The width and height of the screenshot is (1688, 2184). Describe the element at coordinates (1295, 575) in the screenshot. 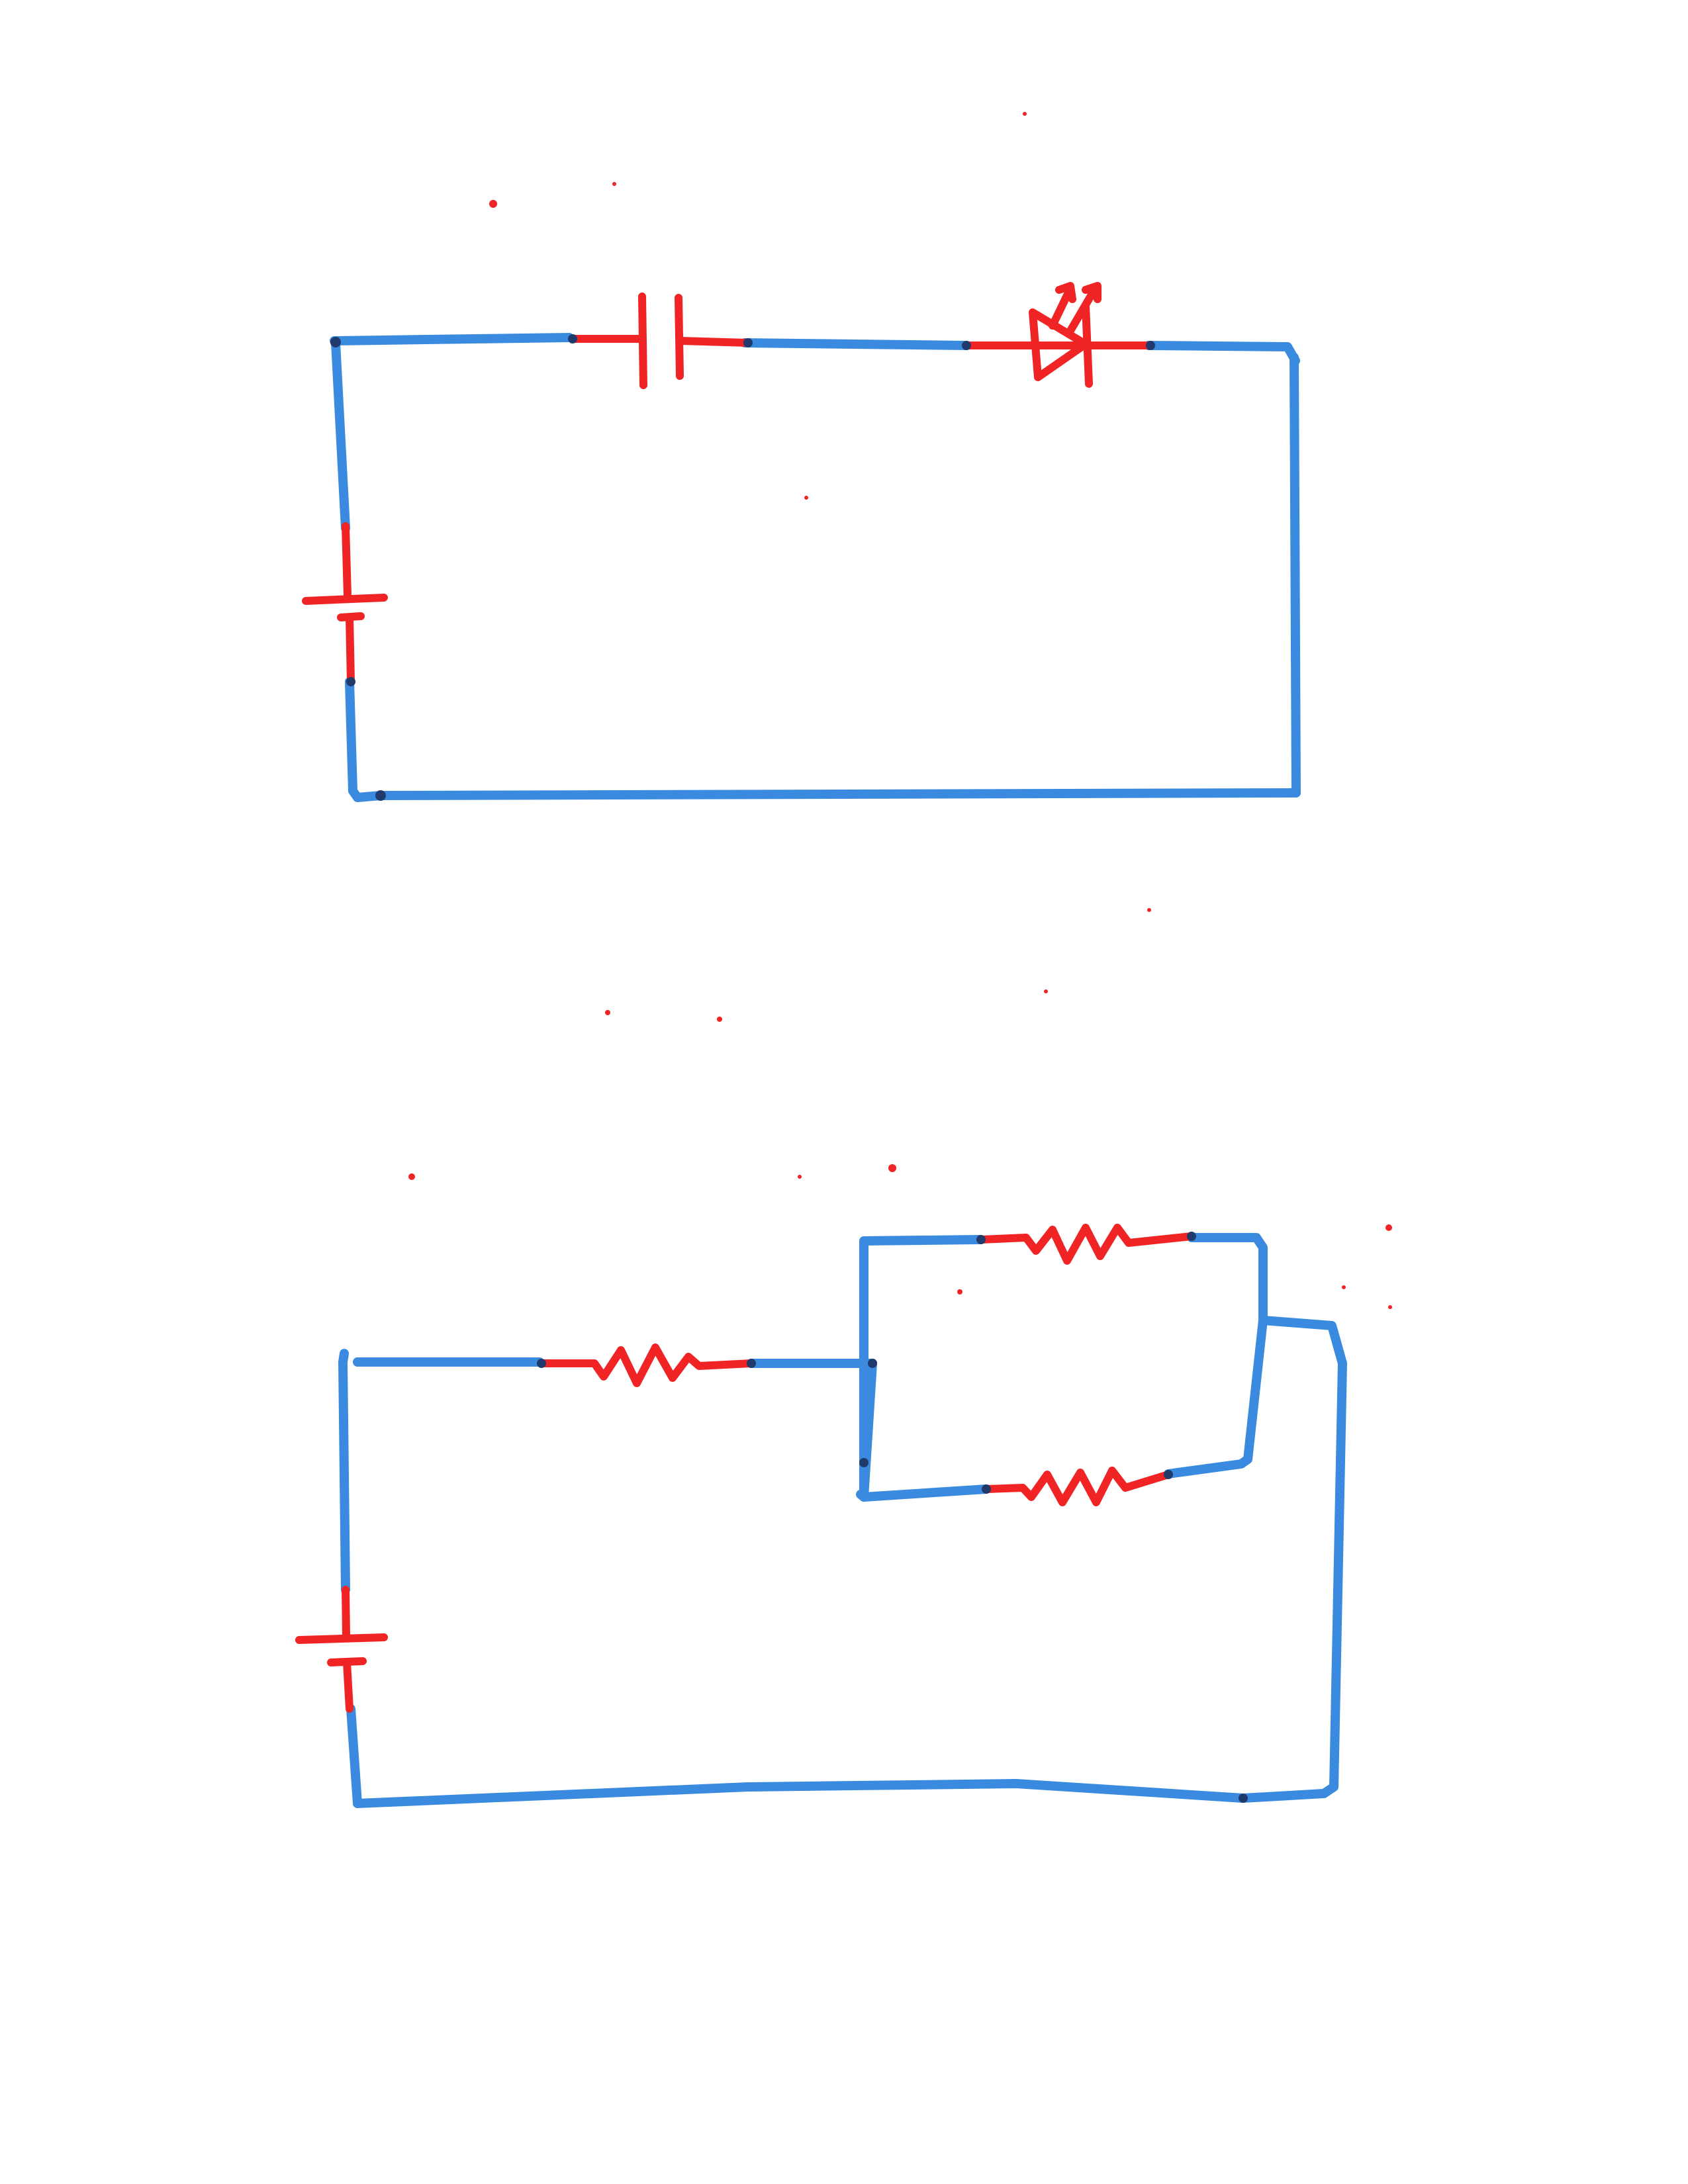

I see `wire-right` at that location.